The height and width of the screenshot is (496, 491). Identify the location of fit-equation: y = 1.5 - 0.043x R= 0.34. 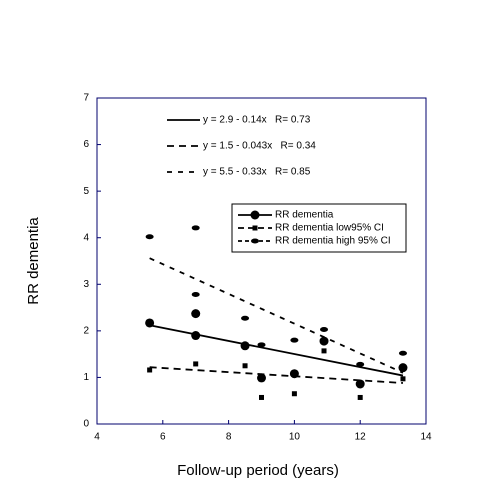
(259, 146).